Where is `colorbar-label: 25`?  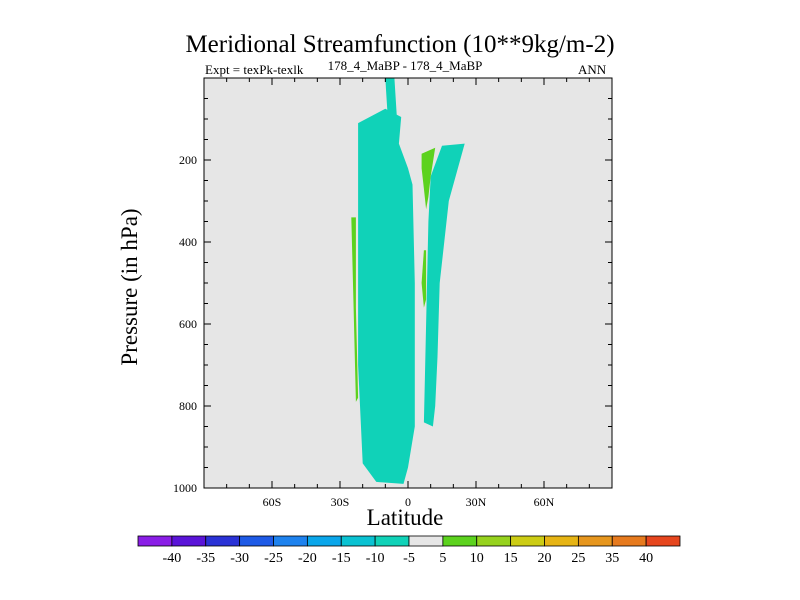 colorbar-label: 25 is located at coordinates (578, 558).